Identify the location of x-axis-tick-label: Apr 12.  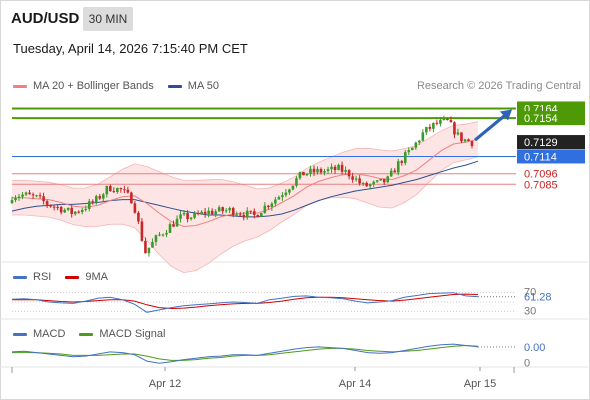
(165, 384).